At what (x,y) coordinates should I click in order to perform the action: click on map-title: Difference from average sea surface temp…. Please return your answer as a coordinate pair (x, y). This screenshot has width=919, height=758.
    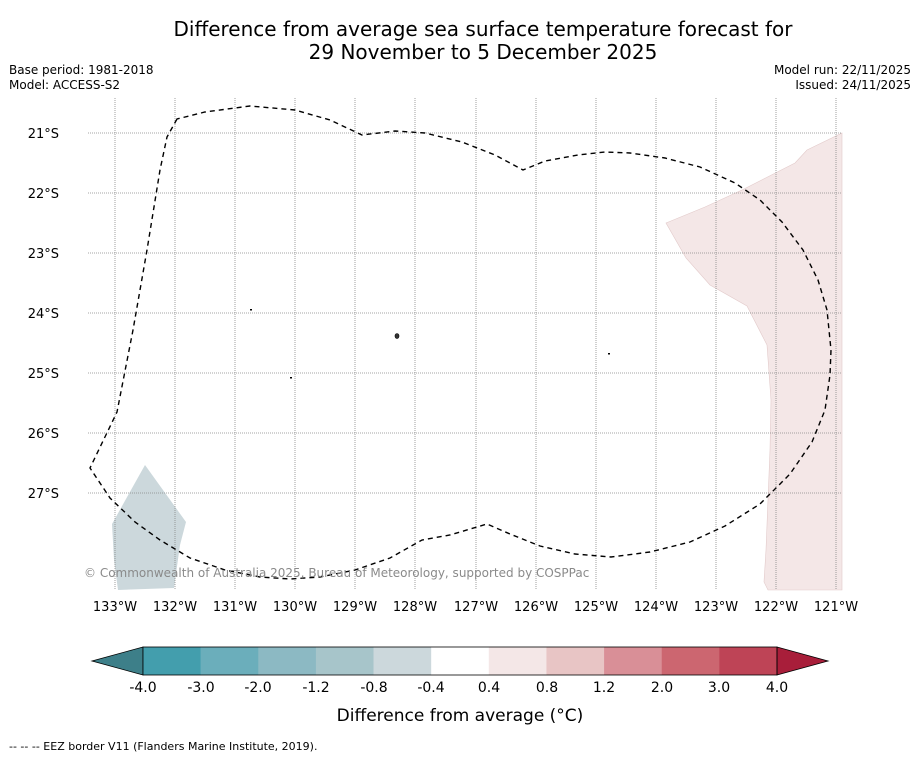
    Looking at the image, I should click on (459, 41).